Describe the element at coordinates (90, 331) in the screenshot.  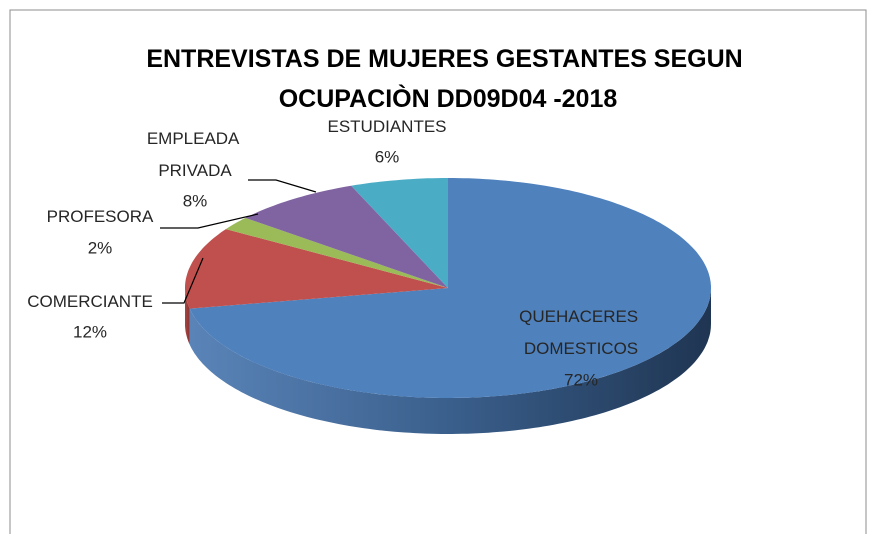
I see `value-label: 12%` at that location.